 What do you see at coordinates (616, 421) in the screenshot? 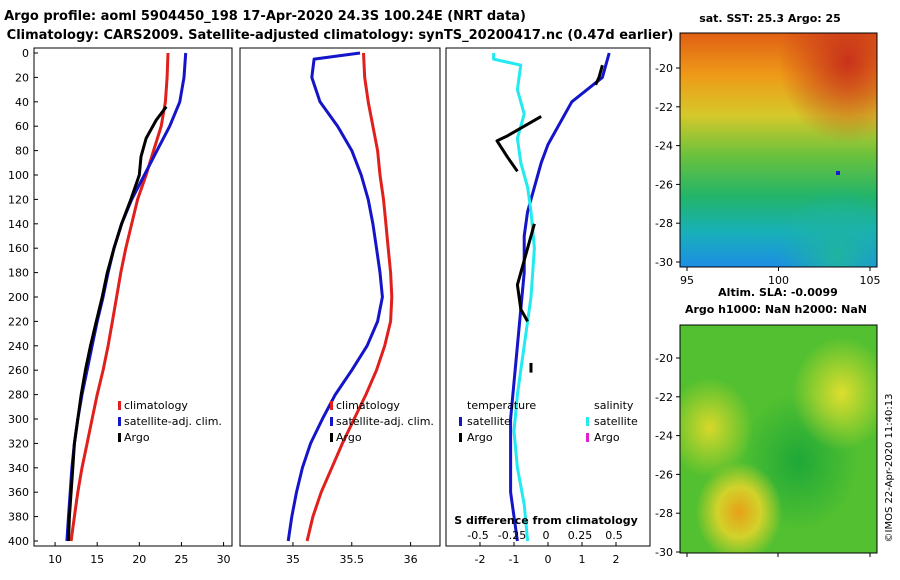
I see `legend-sal-satellite-label: satellite` at bounding box center [616, 421].